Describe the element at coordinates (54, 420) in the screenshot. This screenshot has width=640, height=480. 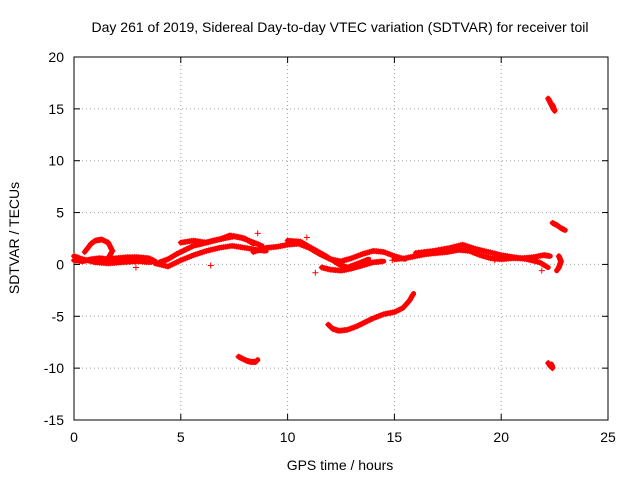
I see `y-tick-label: -15` at that location.